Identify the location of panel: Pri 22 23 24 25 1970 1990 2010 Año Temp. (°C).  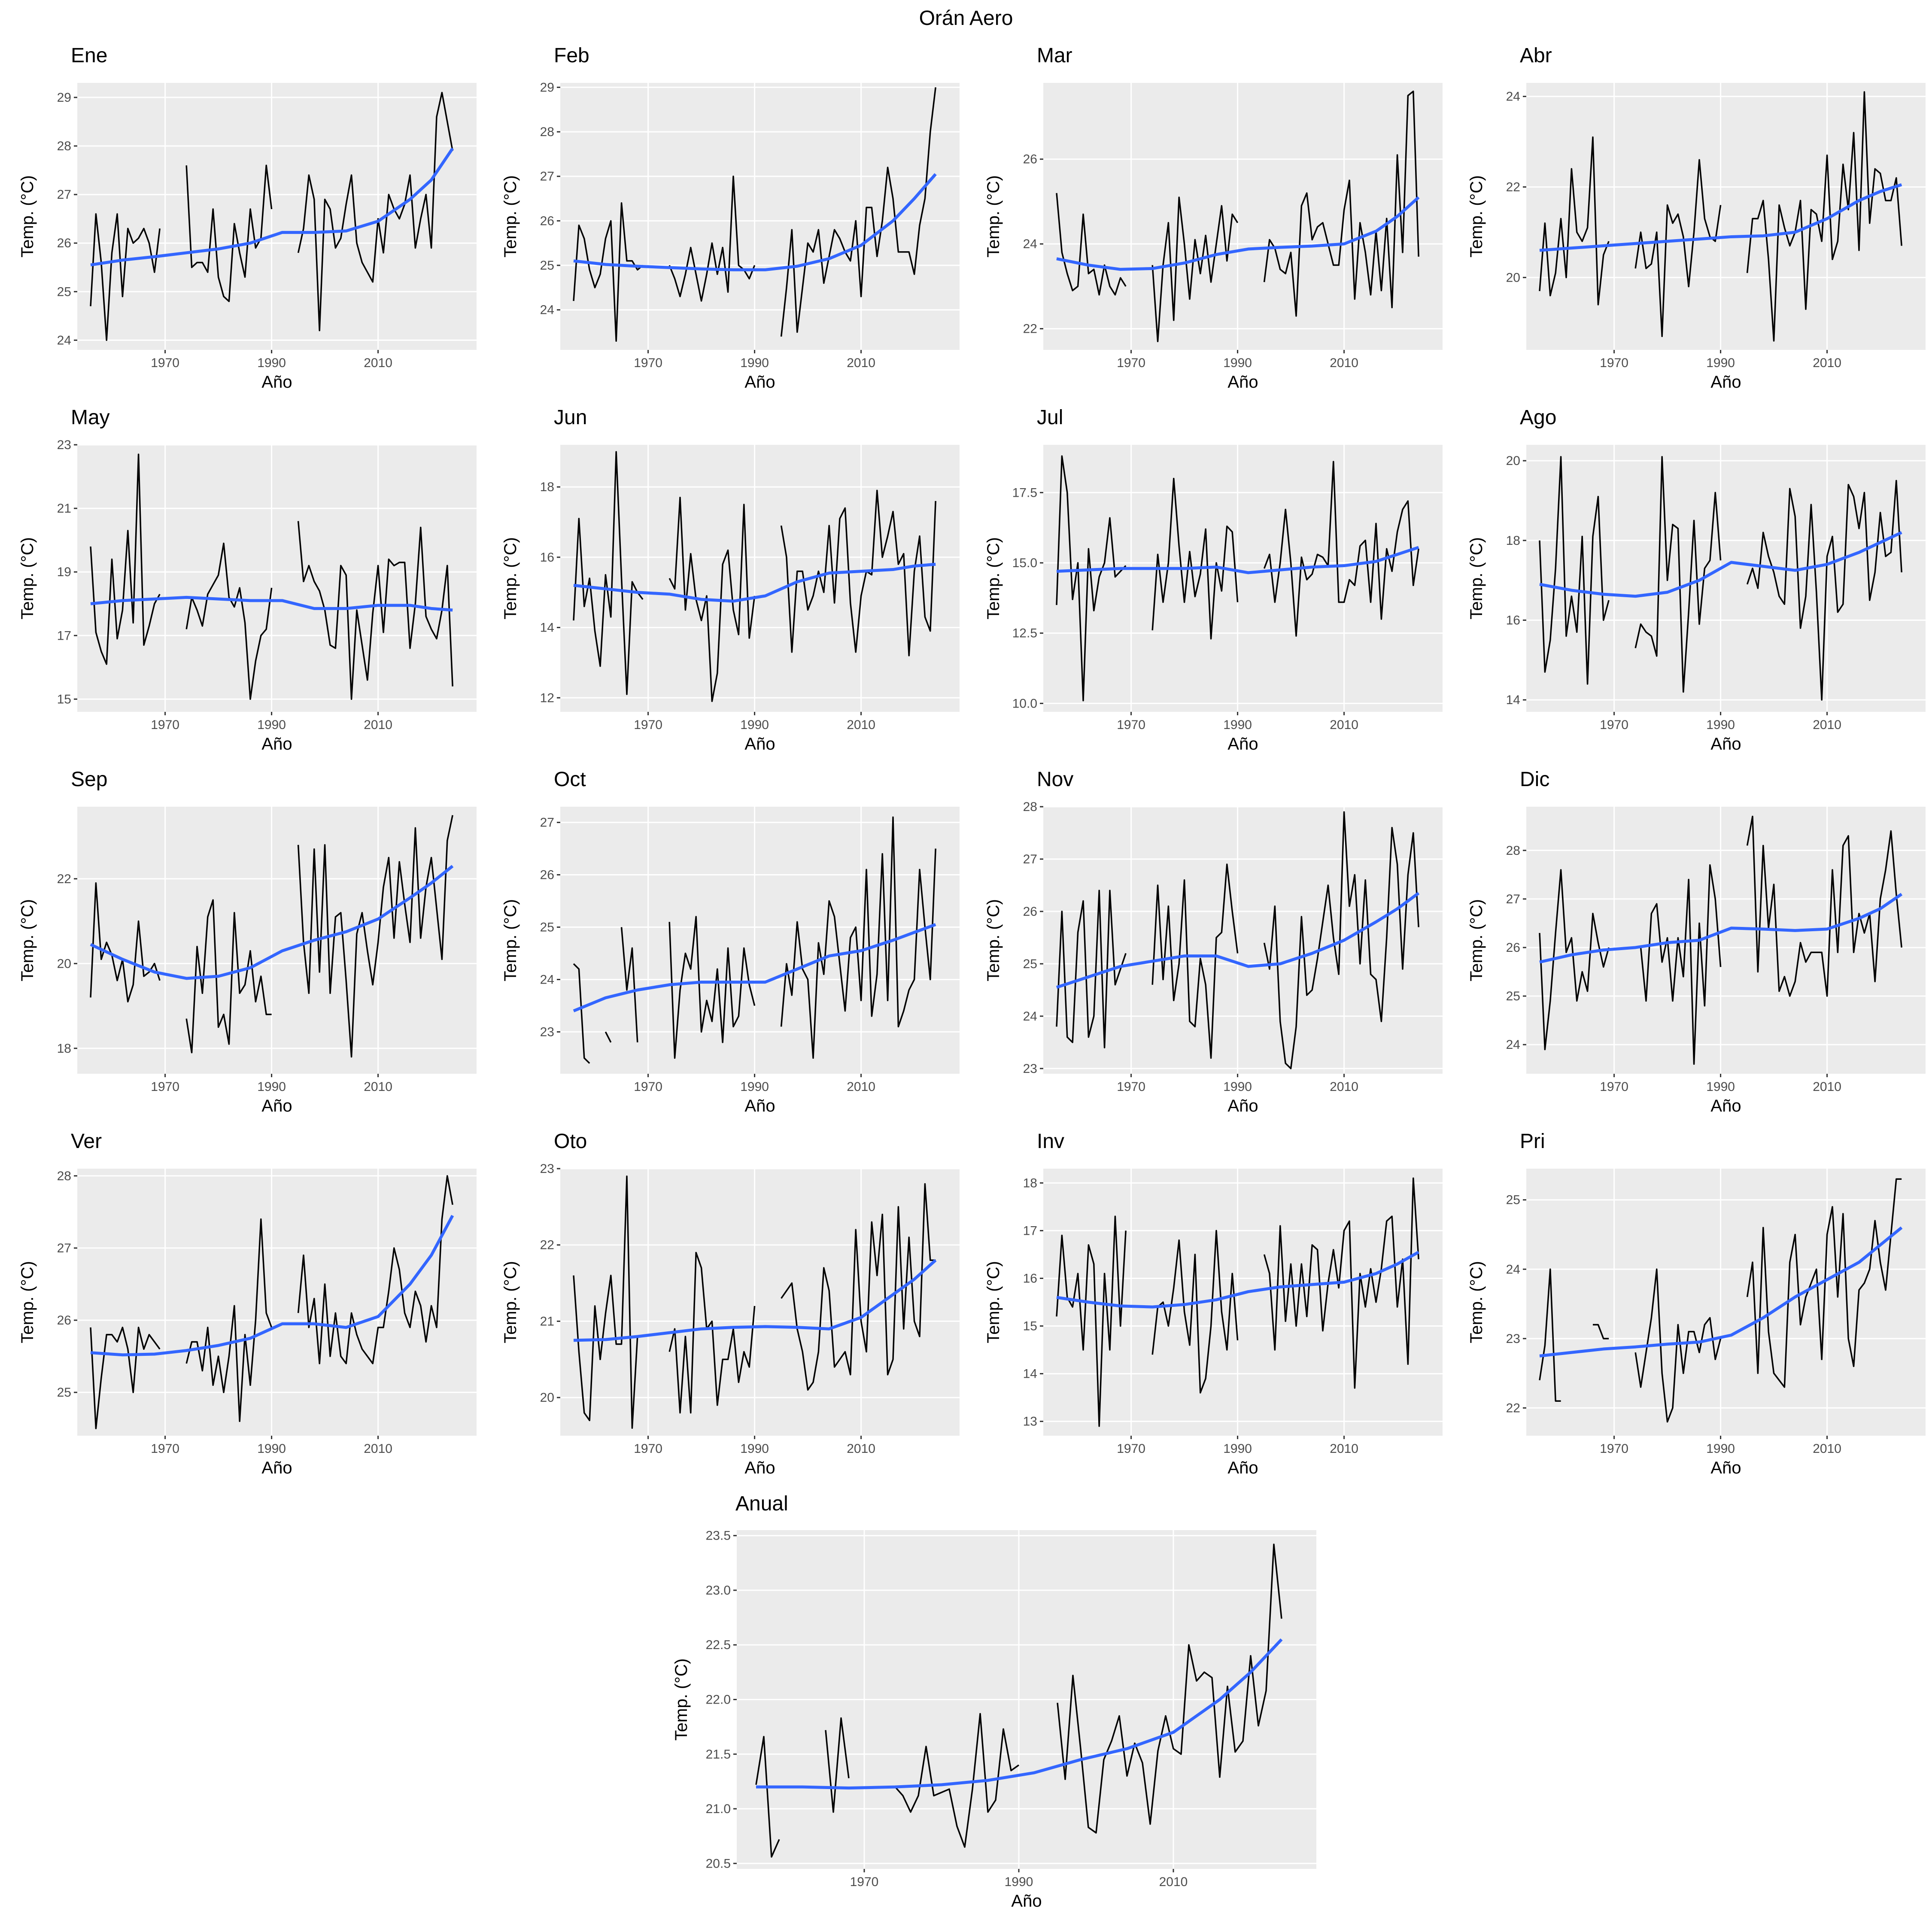
(1697, 1303).